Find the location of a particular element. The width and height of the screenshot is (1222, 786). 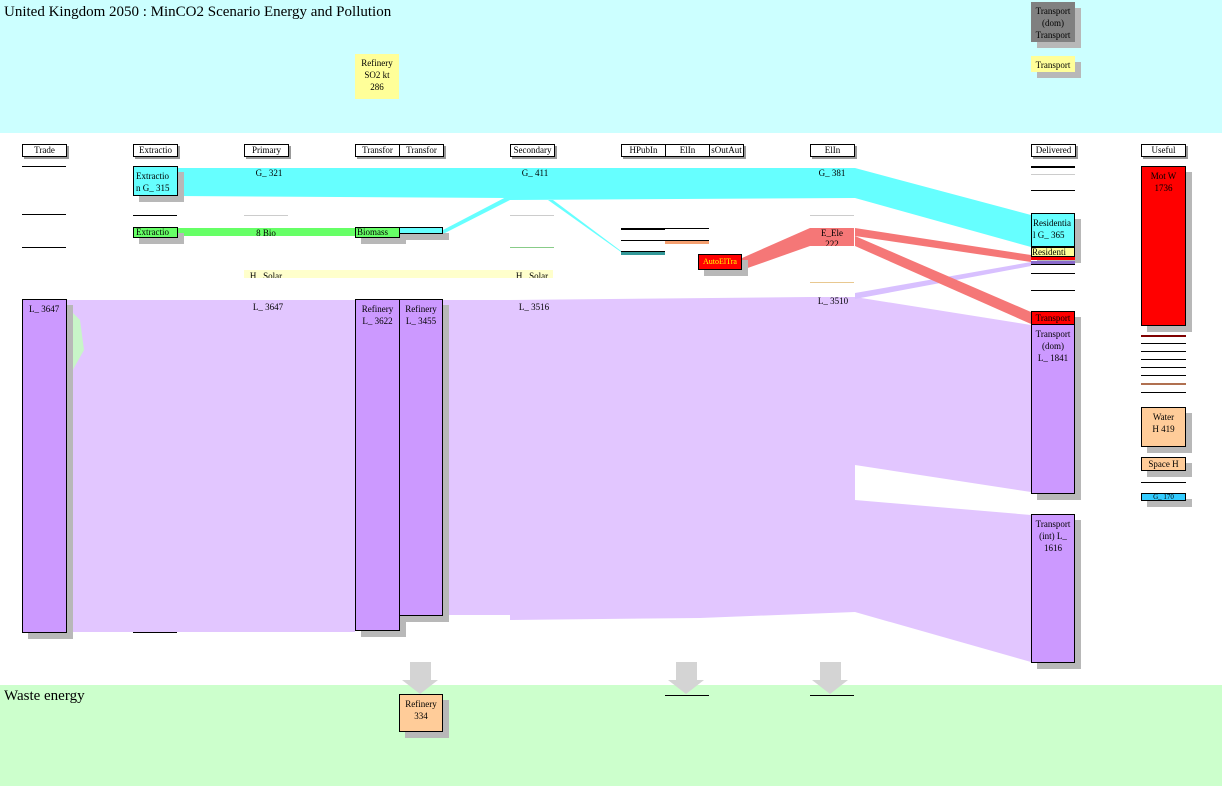

transport-el-node: Transport is located at coordinates (1053, 318).